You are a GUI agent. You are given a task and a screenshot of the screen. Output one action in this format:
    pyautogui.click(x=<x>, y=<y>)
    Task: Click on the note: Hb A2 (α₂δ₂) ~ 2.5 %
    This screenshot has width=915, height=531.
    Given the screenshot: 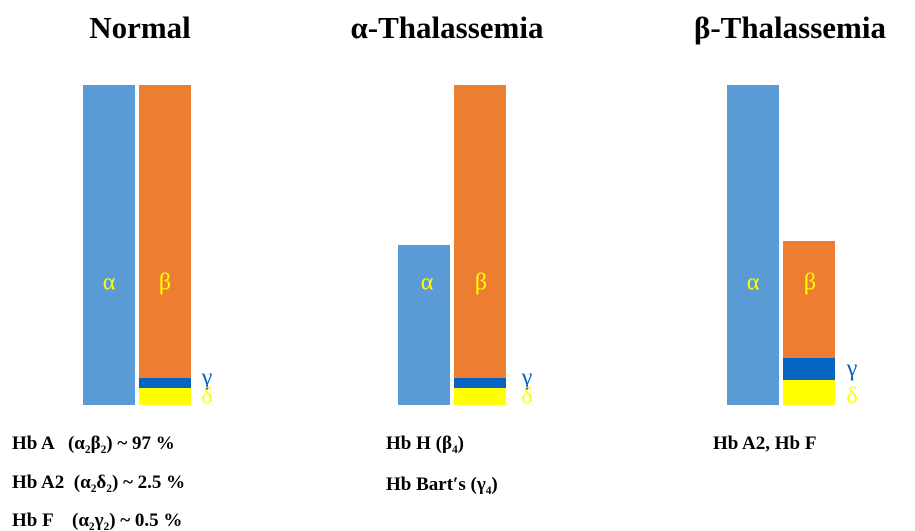 What is the action you would take?
    pyautogui.click(x=98, y=482)
    